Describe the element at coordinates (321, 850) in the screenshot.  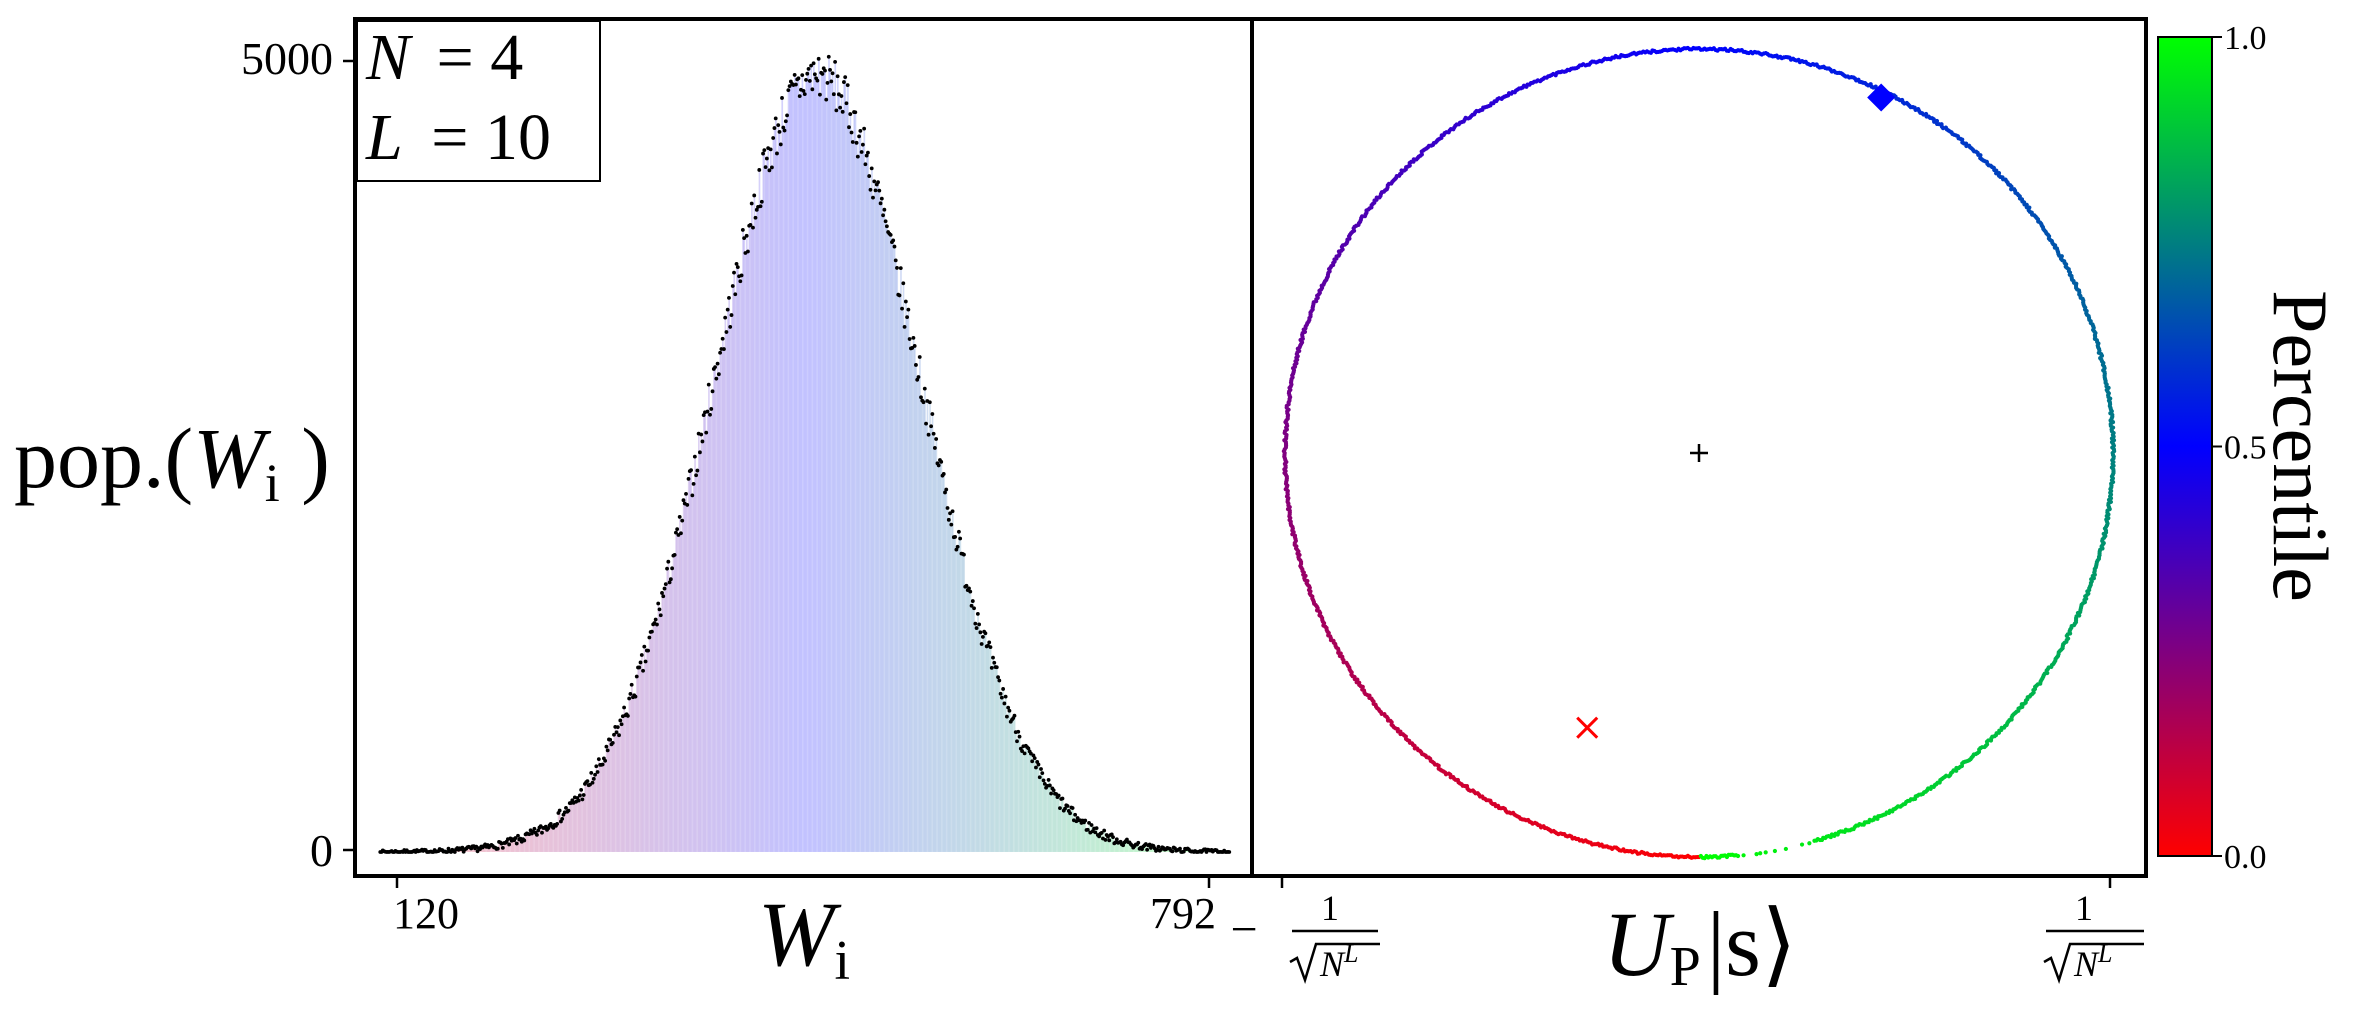
I see `y-tick-label-0: 0` at that location.